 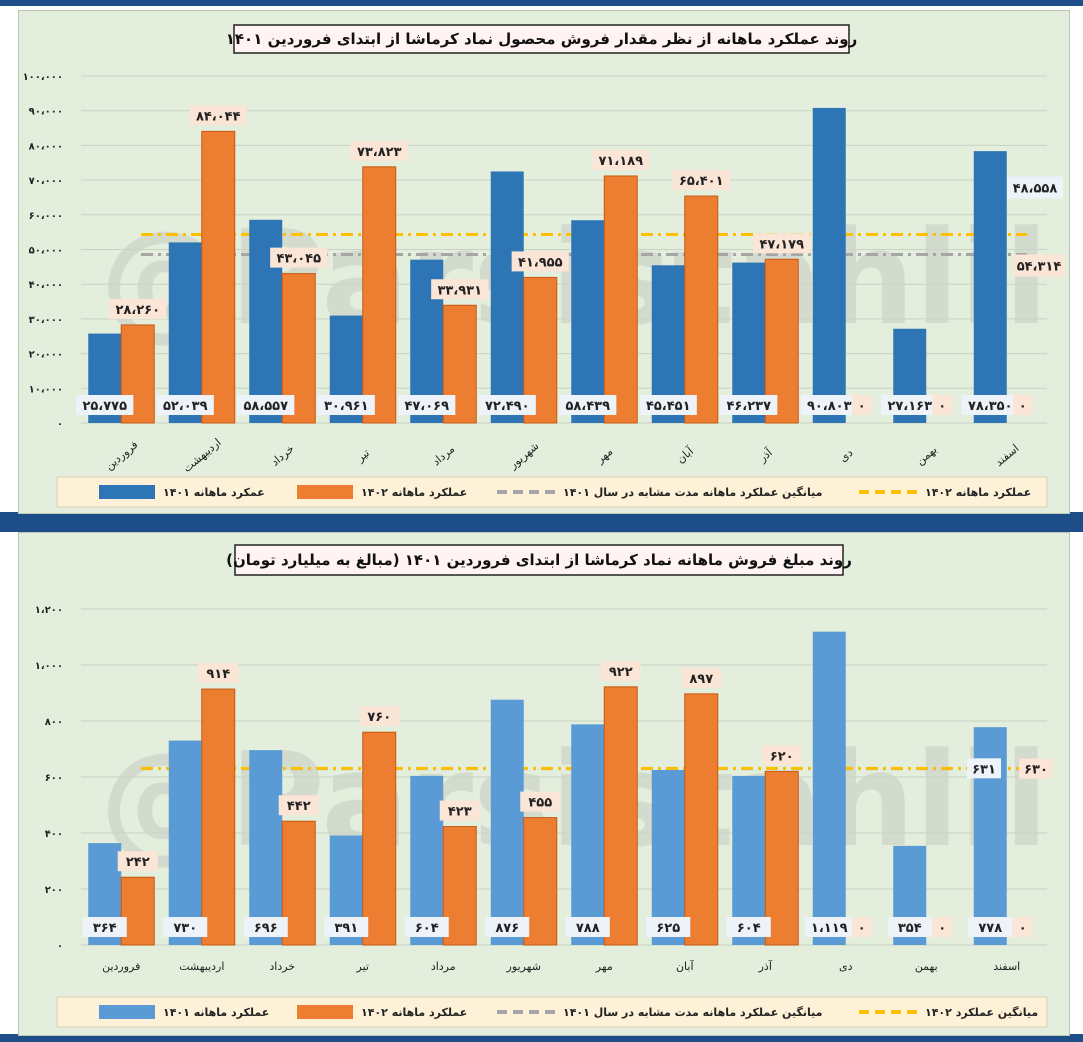 I want to click on data-label-1401: ۴۶،۲۳۷, so click(x=748, y=406).